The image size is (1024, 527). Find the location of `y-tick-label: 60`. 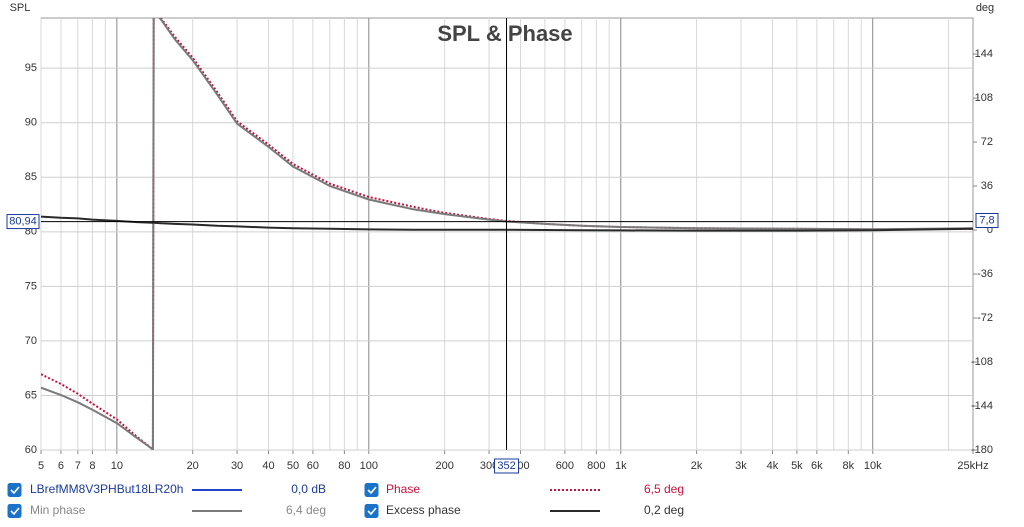

y-tick-label: 60 is located at coordinates (31, 450).